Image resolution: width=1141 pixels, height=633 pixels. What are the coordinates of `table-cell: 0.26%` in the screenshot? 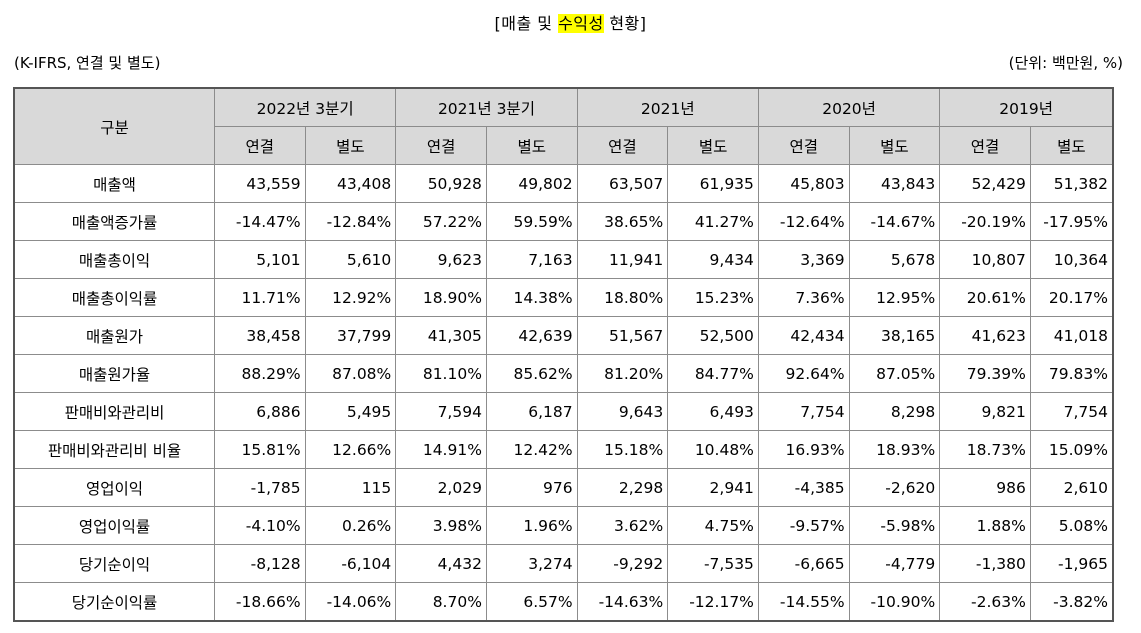 It's located at (350, 525).